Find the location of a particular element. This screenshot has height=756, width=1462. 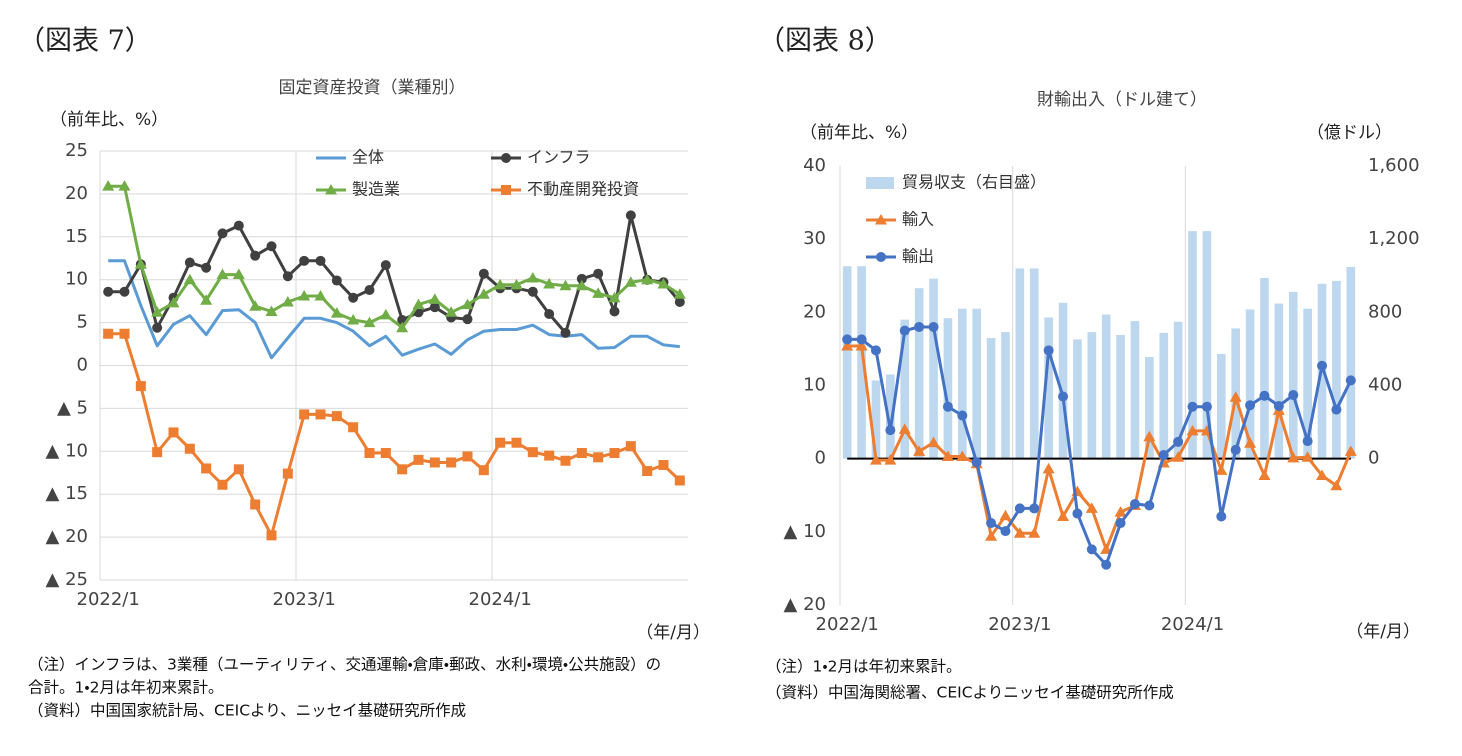

legend-swatch is located at coordinates (880, 183).